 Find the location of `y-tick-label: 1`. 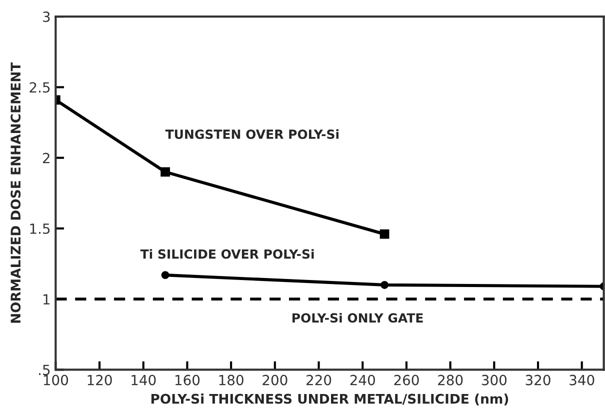

y-tick-label: 1 is located at coordinates (46, 299).